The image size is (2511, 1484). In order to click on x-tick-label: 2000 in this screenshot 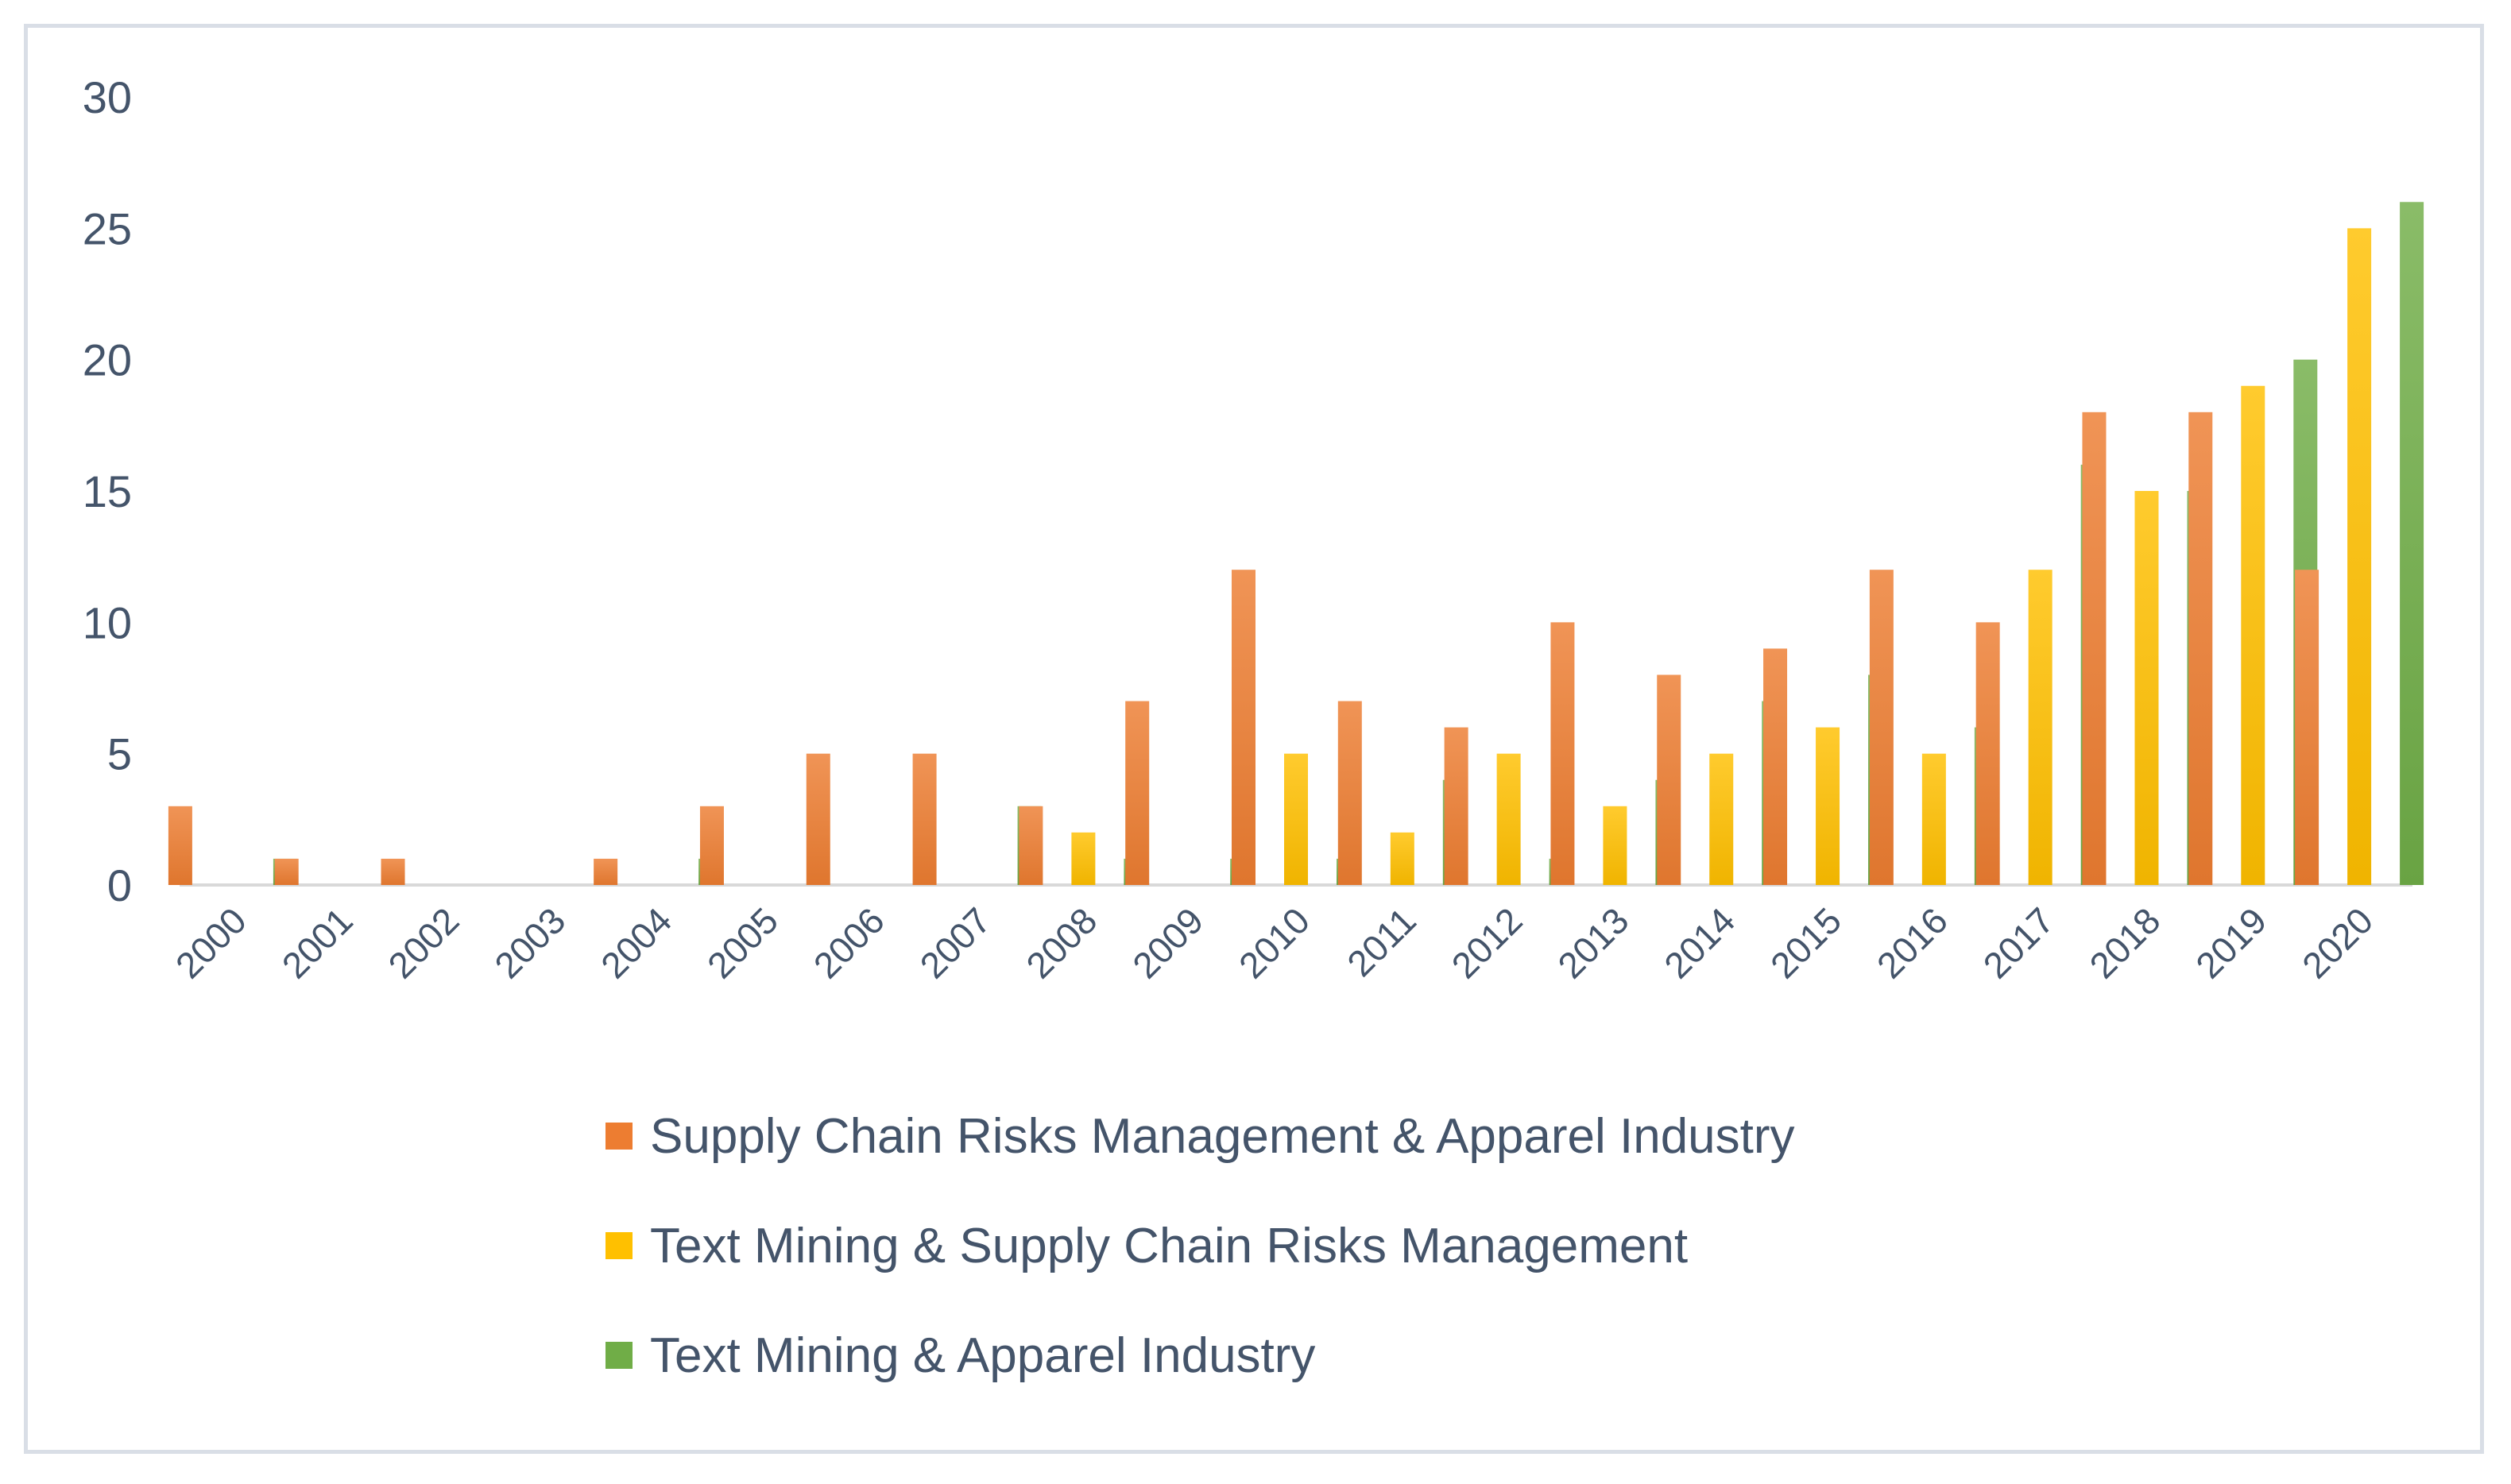, I will do `click(211, 942)`.